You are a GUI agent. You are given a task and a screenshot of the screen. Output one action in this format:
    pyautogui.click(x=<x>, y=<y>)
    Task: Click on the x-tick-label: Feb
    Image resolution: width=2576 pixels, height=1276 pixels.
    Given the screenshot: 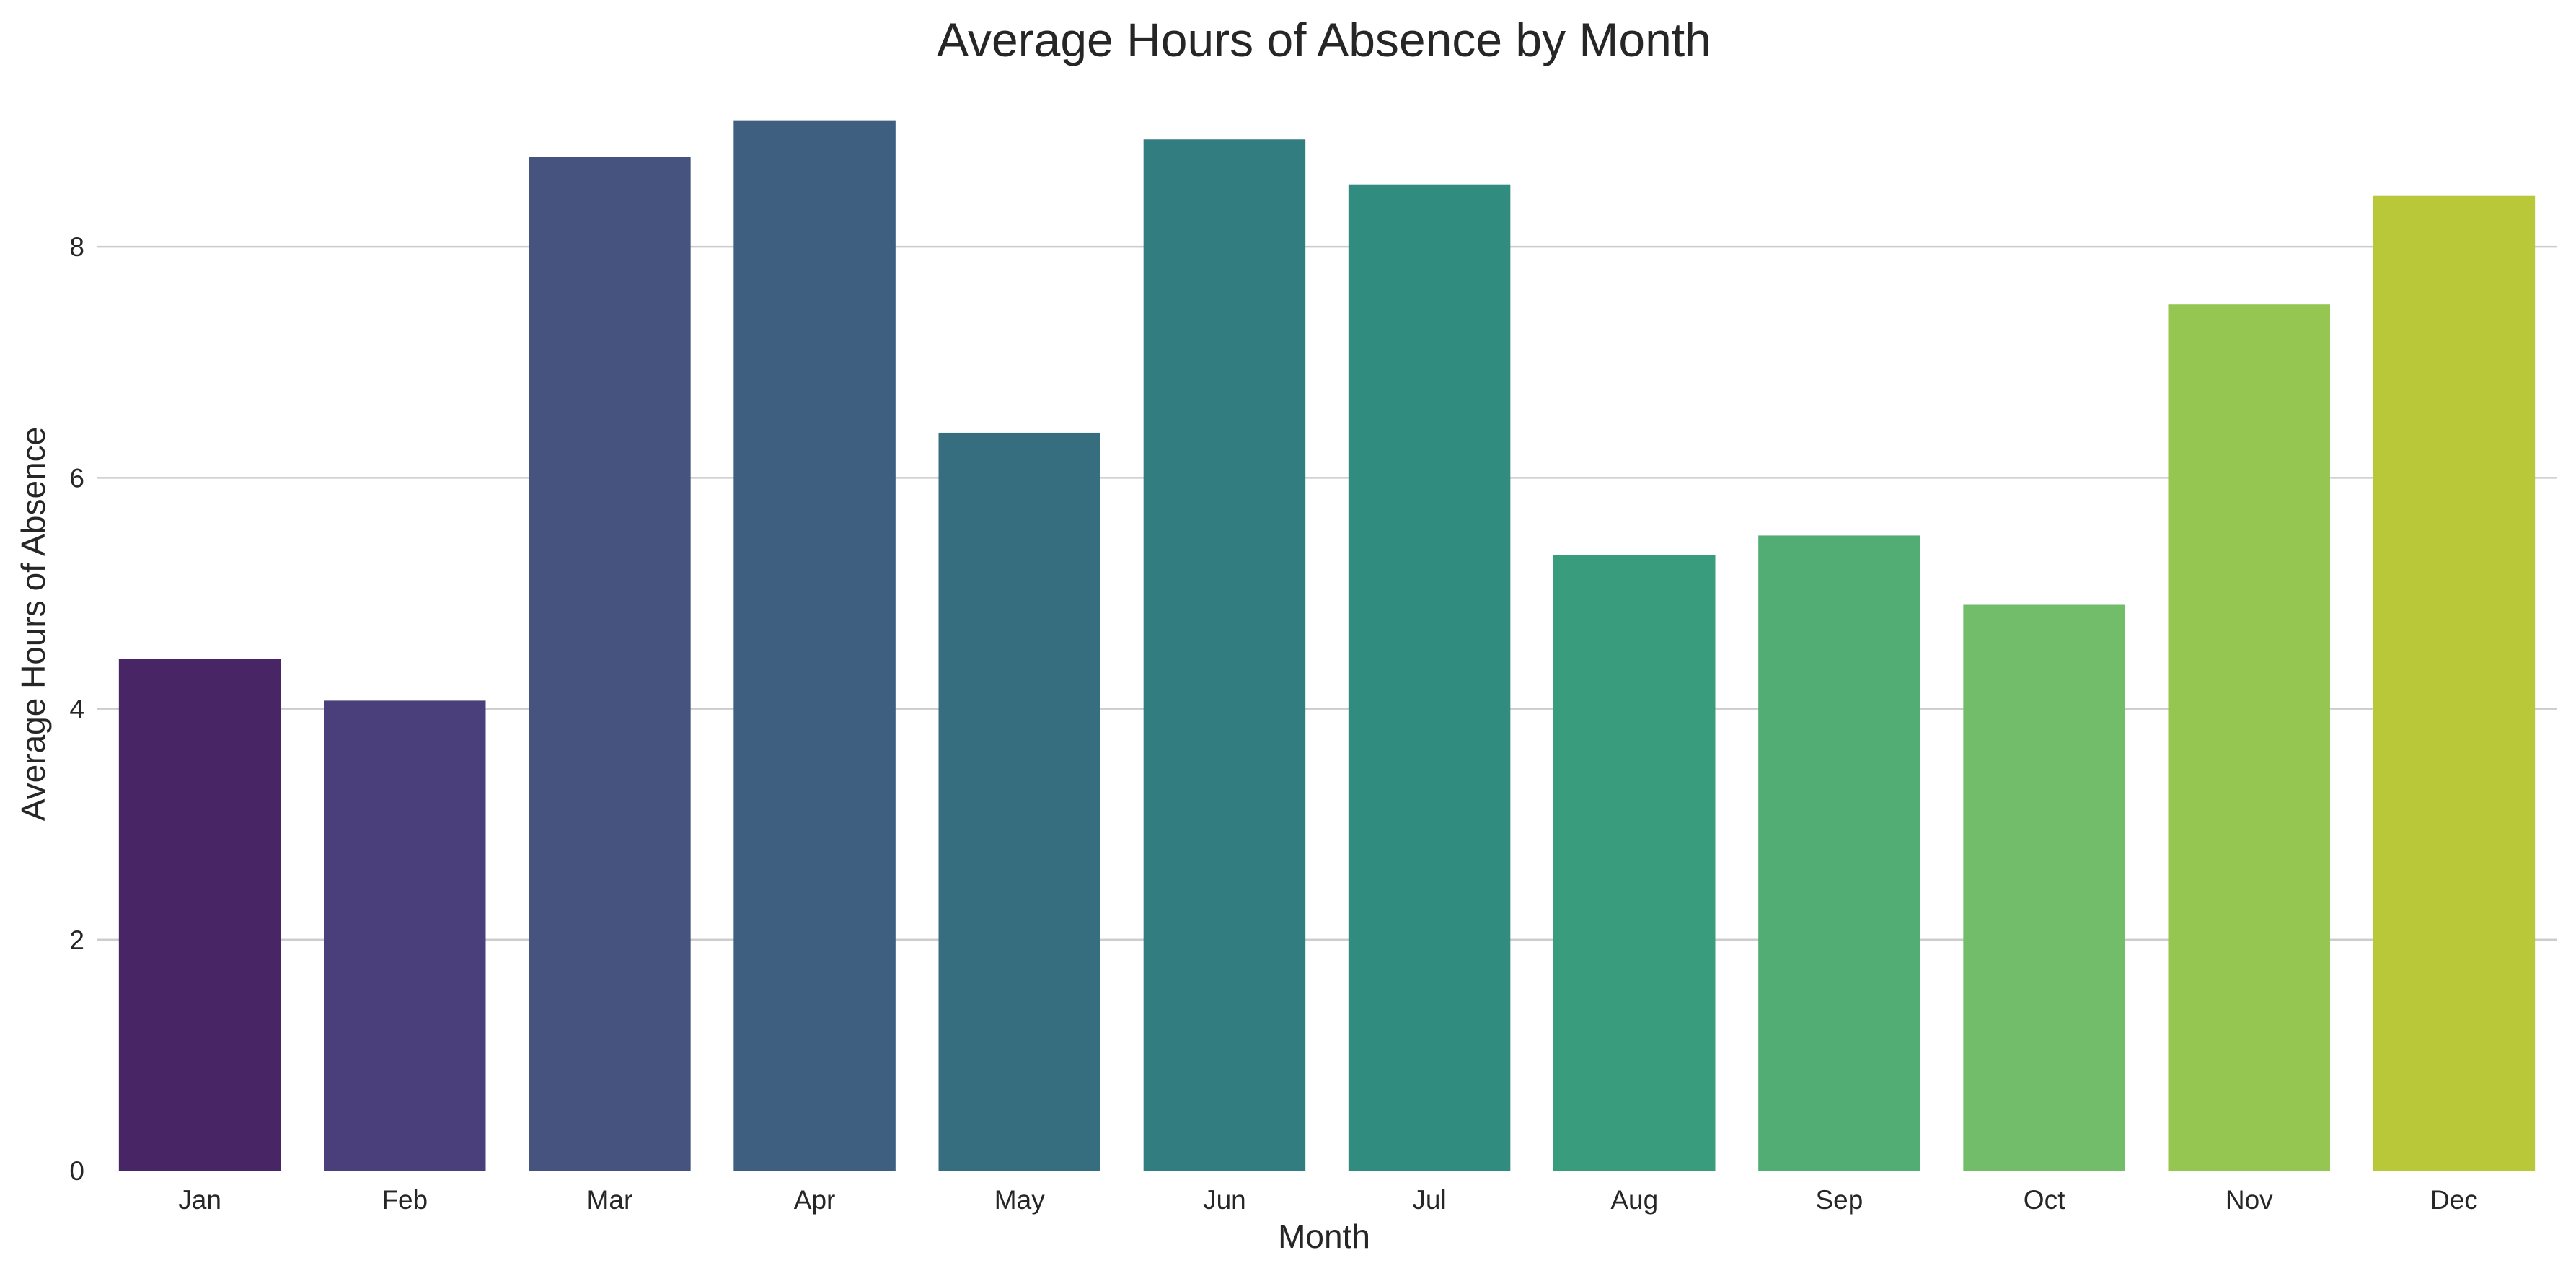 What is the action you would take?
    pyautogui.click(x=404, y=1200)
    